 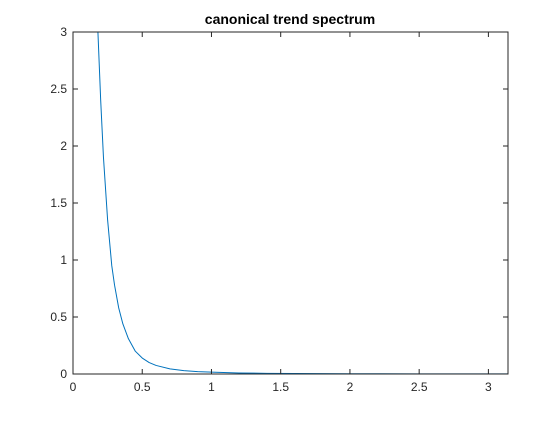 I want to click on y-tick-label: 3, so click(x=63, y=32).